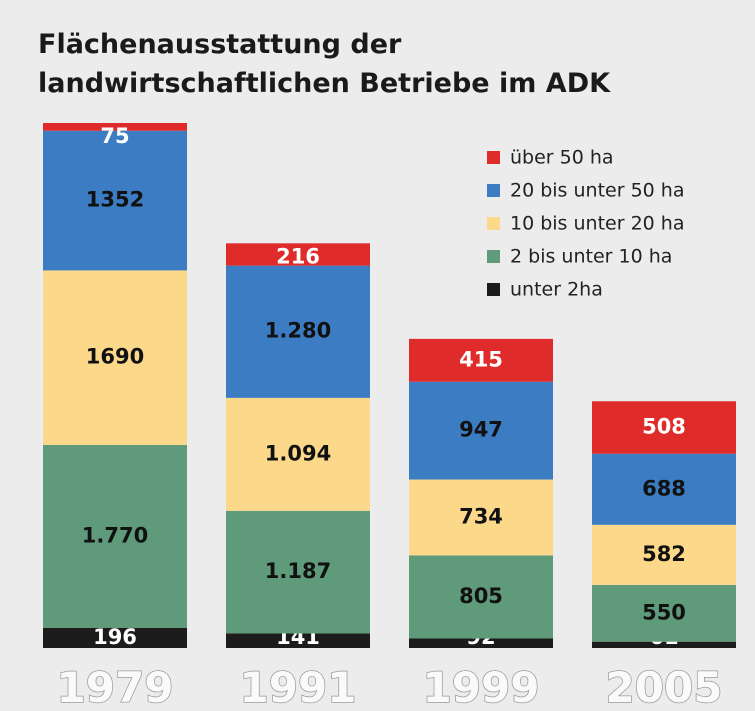 The image size is (755, 711). What do you see at coordinates (481, 687) in the screenshot?
I see `x-tick-label: 1999` at bounding box center [481, 687].